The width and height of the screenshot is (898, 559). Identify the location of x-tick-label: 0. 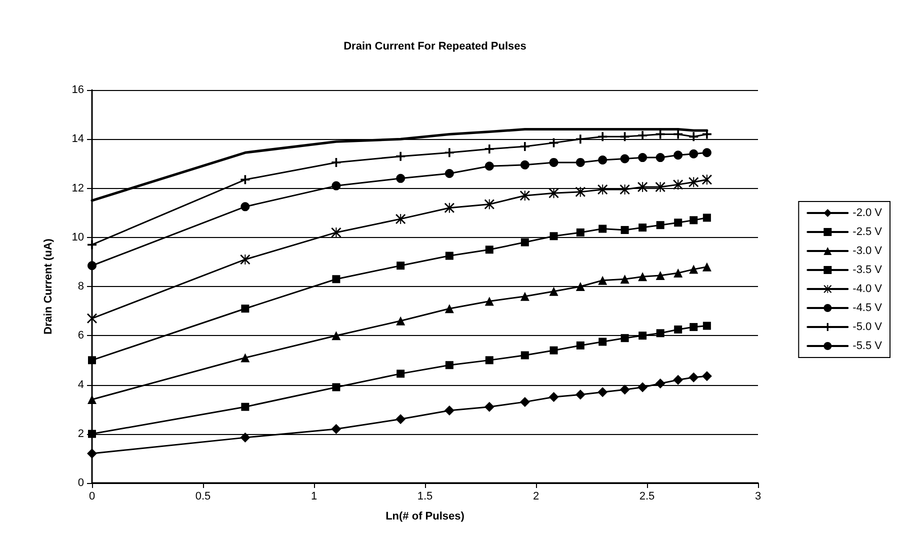
(92, 496).